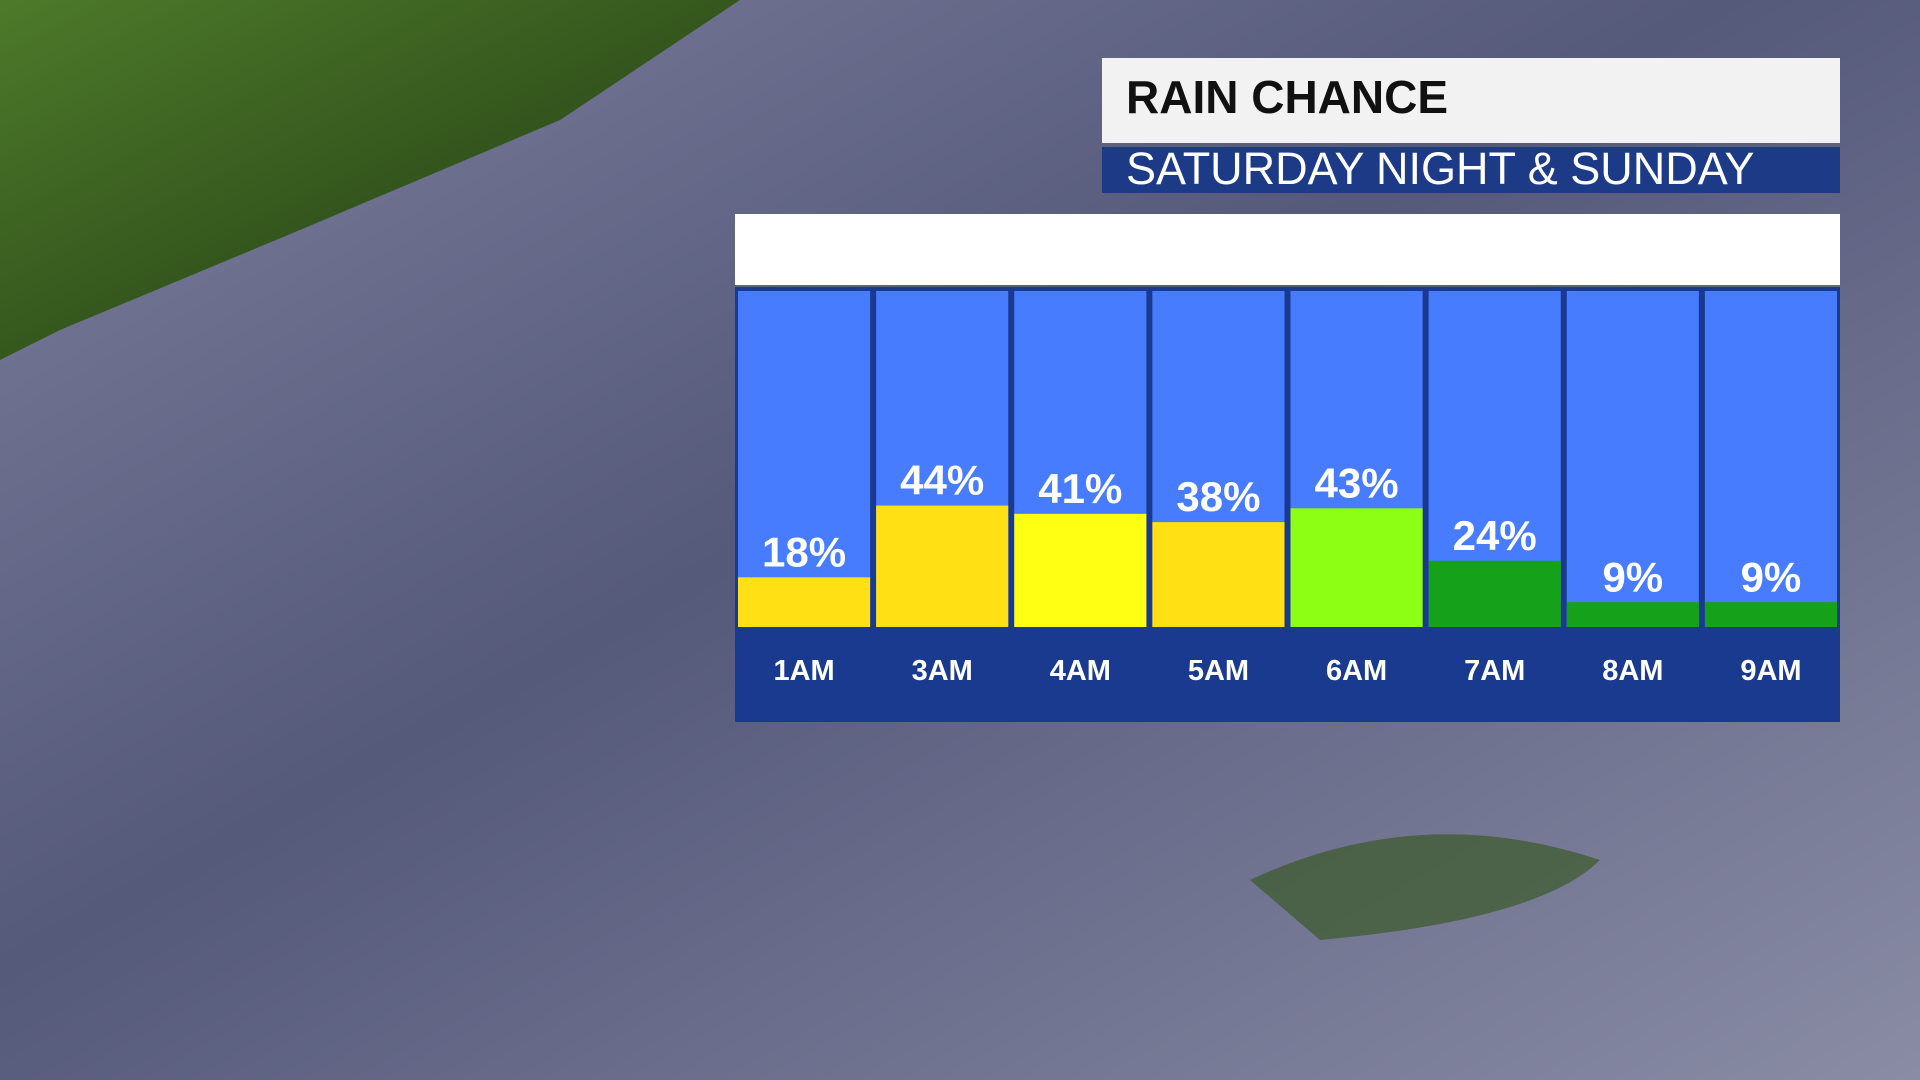 This screenshot has height=1080, width=1920. Describe the element at coordinates (1632, 671) in the screenshot. I see `x-tick-label: 8AM` at that location.